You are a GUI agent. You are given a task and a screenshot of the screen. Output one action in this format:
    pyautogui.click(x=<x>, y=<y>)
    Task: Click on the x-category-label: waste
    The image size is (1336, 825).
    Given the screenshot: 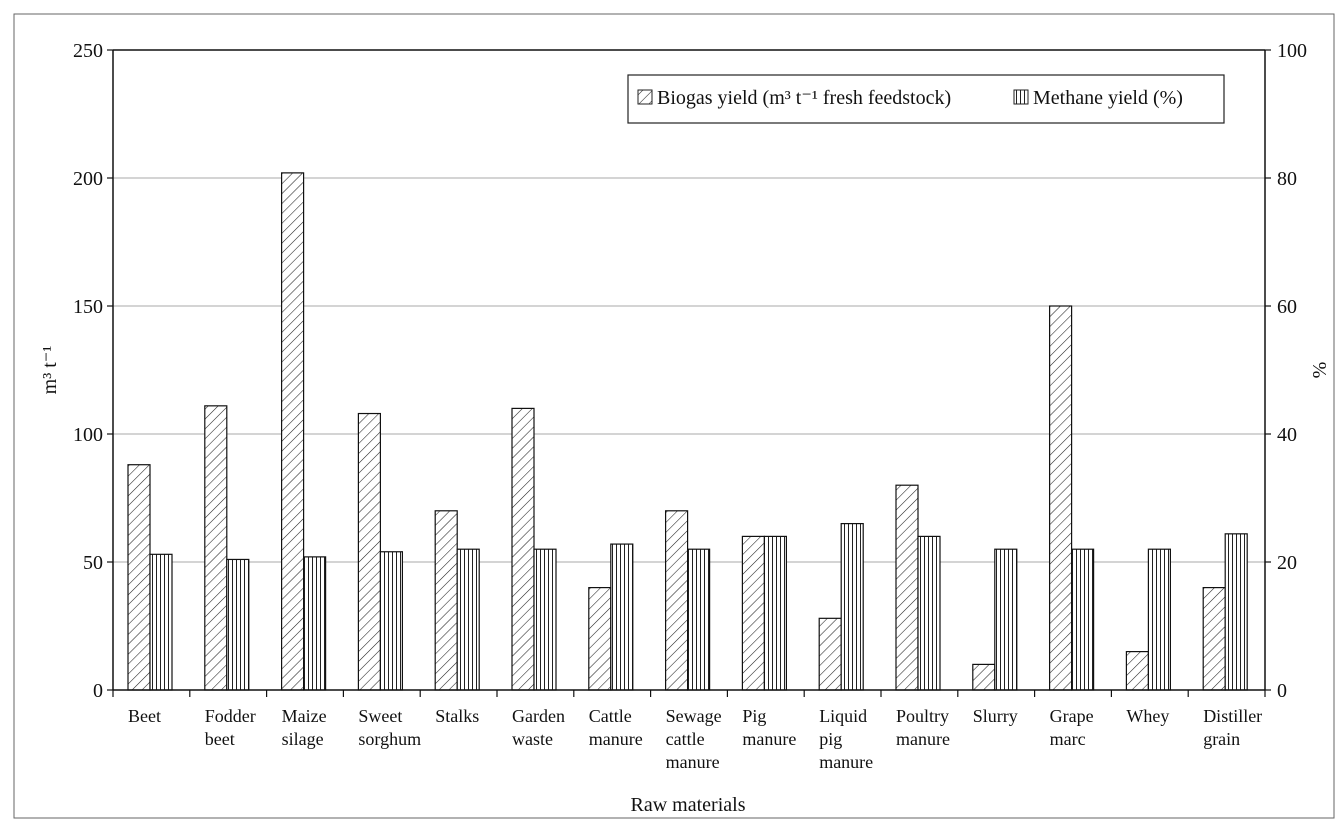 What is the action you would take?
    pyautogui.click(x=532, y=739)
    